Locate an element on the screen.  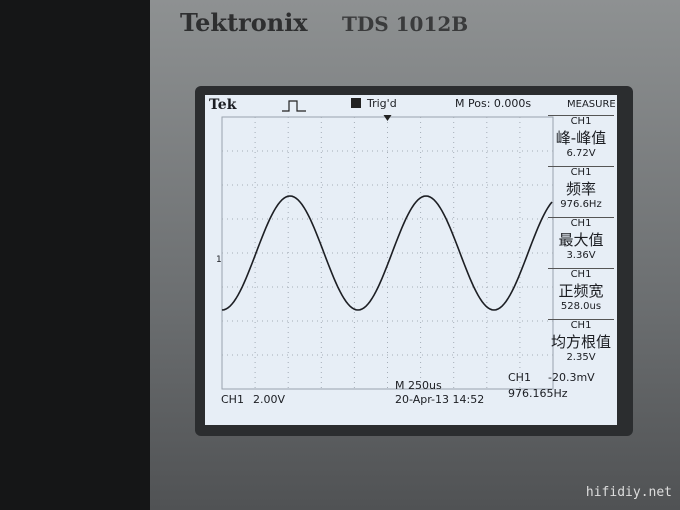
measurement: CH1 峰-峰值 6.72V is located at coordinates (581, 137).